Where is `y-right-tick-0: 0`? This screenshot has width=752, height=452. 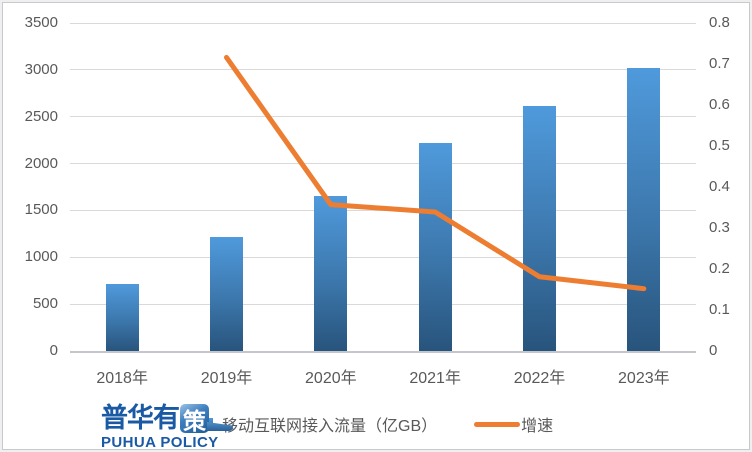
y-right-tick-0: 0 is located at coordinates (713, 350).